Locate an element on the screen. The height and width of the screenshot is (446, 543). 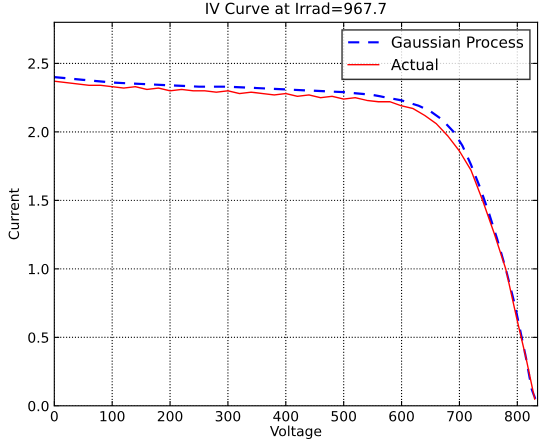
x-tick-label: 100 is located at coordinates (112, 416).